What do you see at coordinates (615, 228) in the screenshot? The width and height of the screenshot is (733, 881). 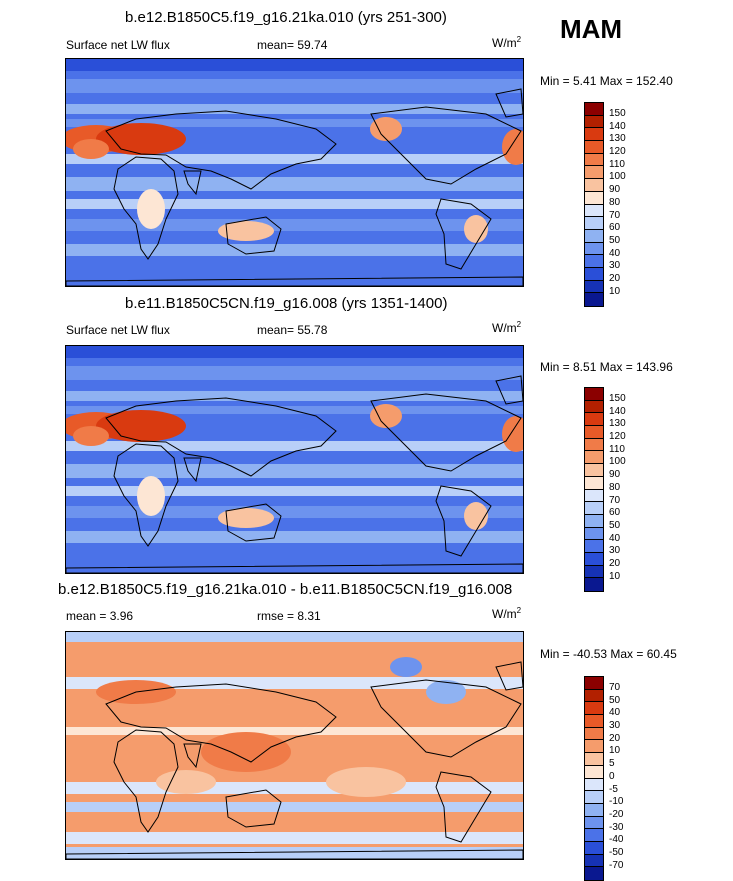 I see `colorbar-tick-label: 60` at bounding box center [615, 228].